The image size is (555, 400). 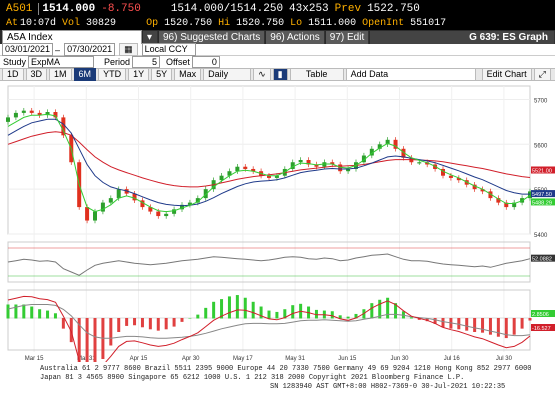 What do you see at coordinates (462, 37) in the screenshot?
I see `function-title: G 639: ES Graph` at bounding box center [462, 37].